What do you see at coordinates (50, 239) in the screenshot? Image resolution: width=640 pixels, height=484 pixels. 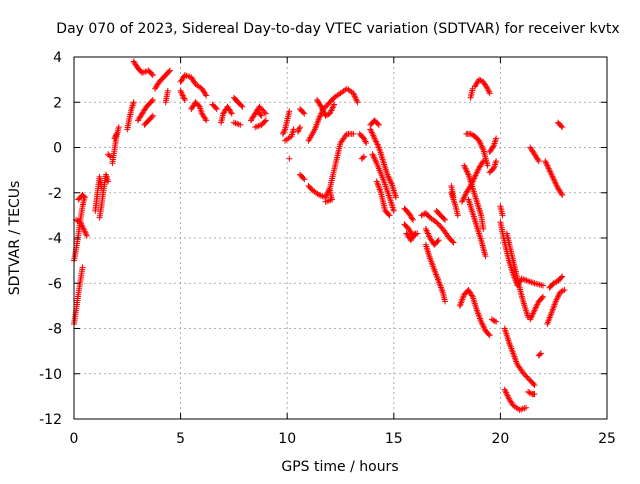 I see `y-tick-labels: 4 2 0 -2 -4 -6 -8 -10 -12` at bounding box center [50, 239].